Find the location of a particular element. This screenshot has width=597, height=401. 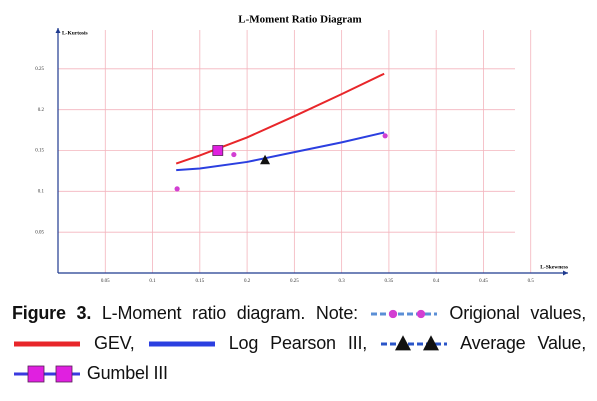

chart-title: L-Moment Ratio Diagram is located at coordinates (299, 20).